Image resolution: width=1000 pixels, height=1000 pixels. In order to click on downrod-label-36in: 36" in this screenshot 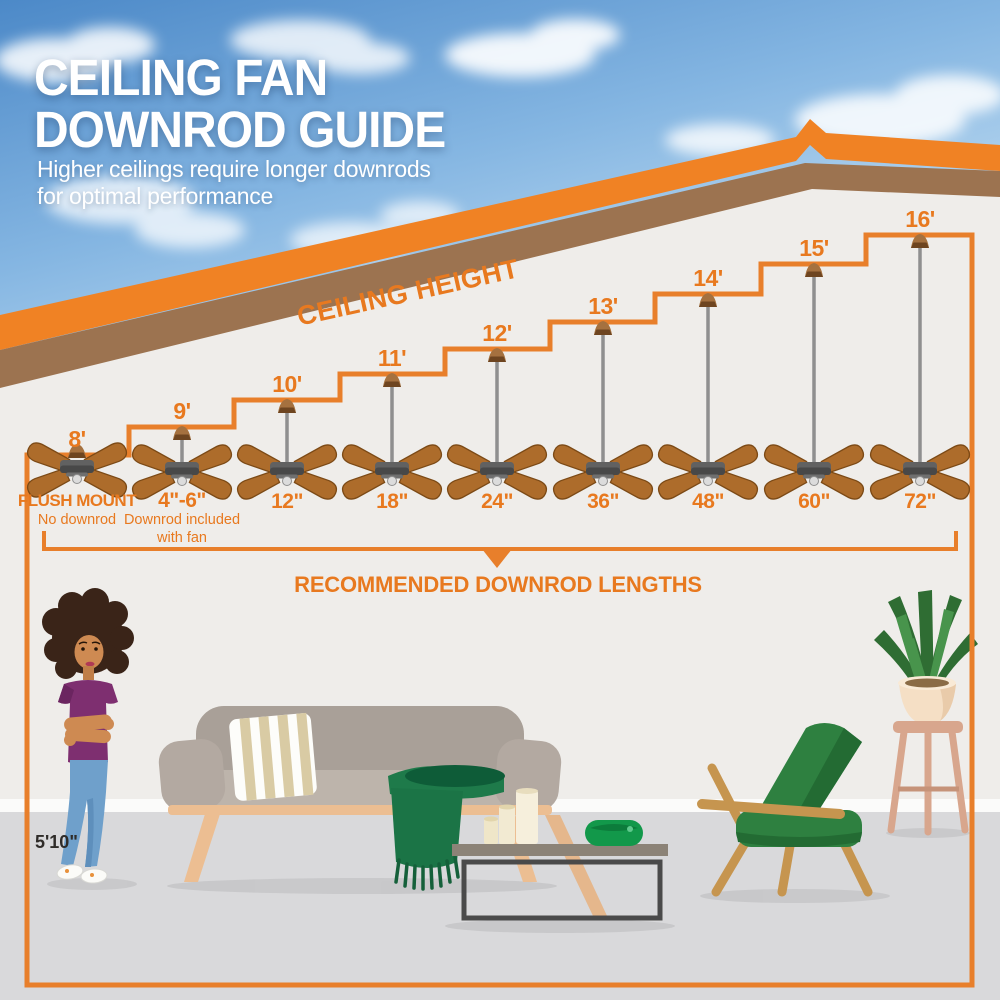, I will do `click(603, 501)`.